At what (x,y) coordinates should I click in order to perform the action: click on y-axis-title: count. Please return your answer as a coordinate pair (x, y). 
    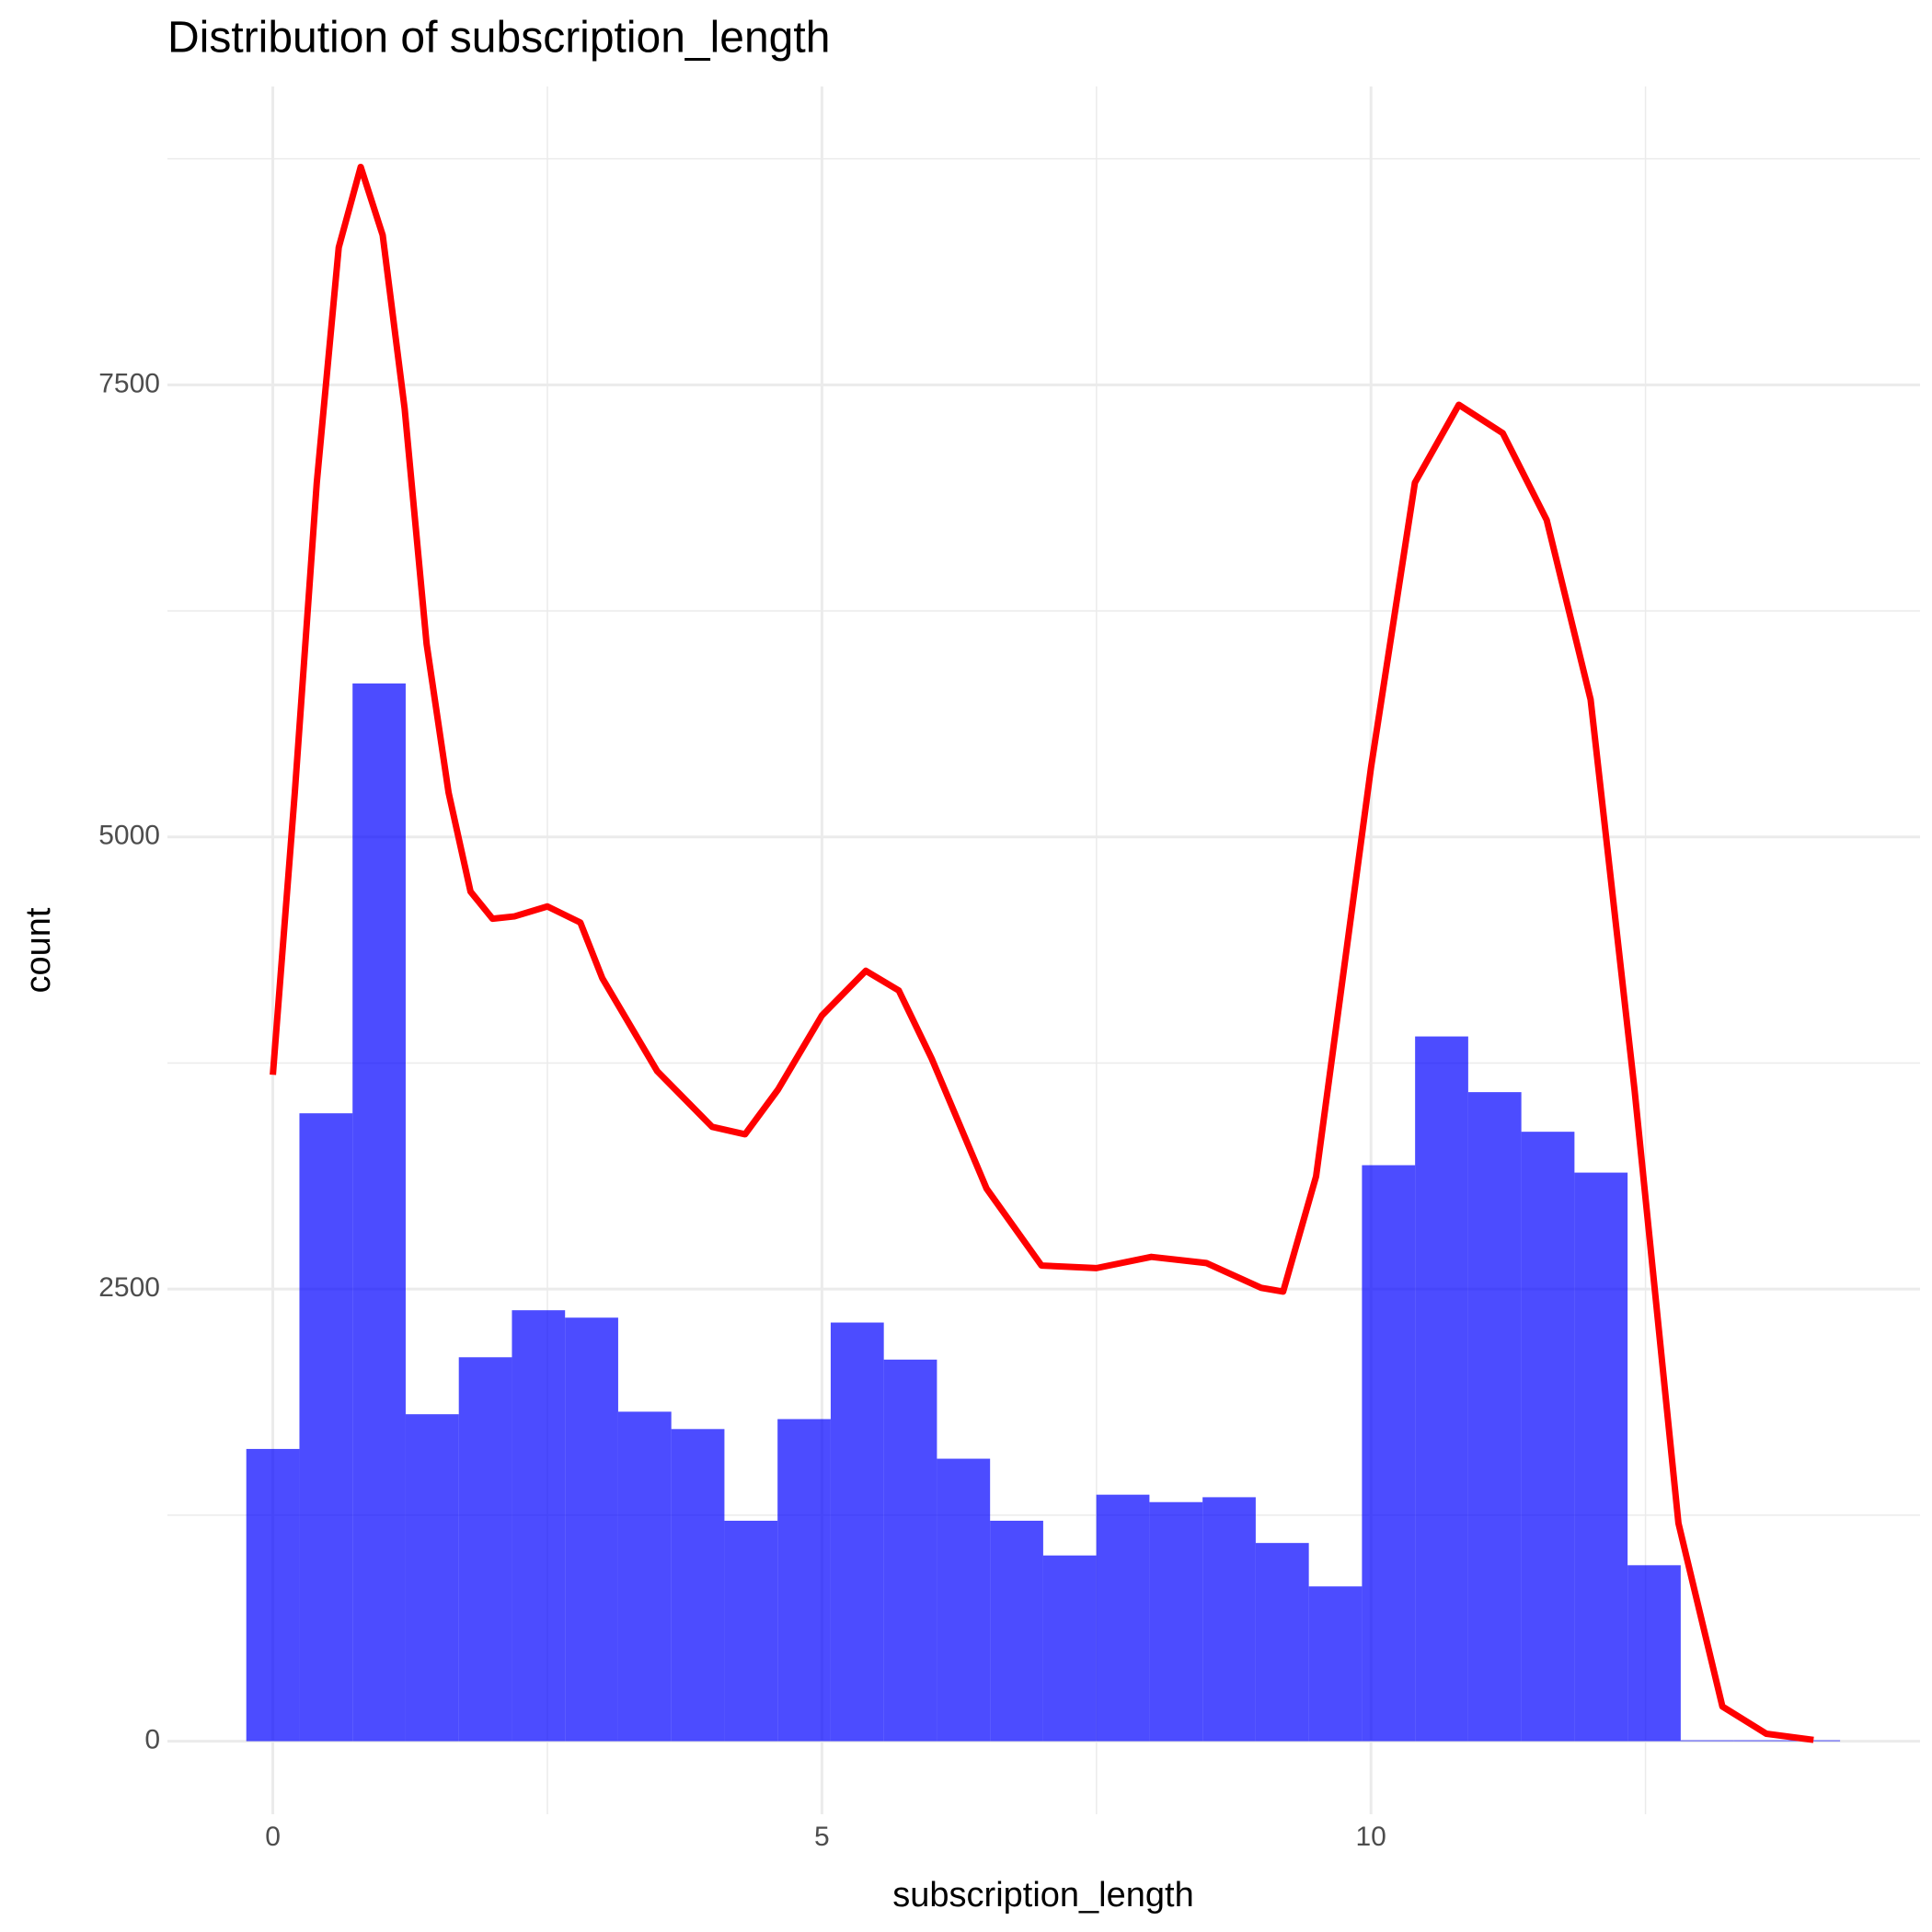
    Looking at the image, I should click on (38, 950).